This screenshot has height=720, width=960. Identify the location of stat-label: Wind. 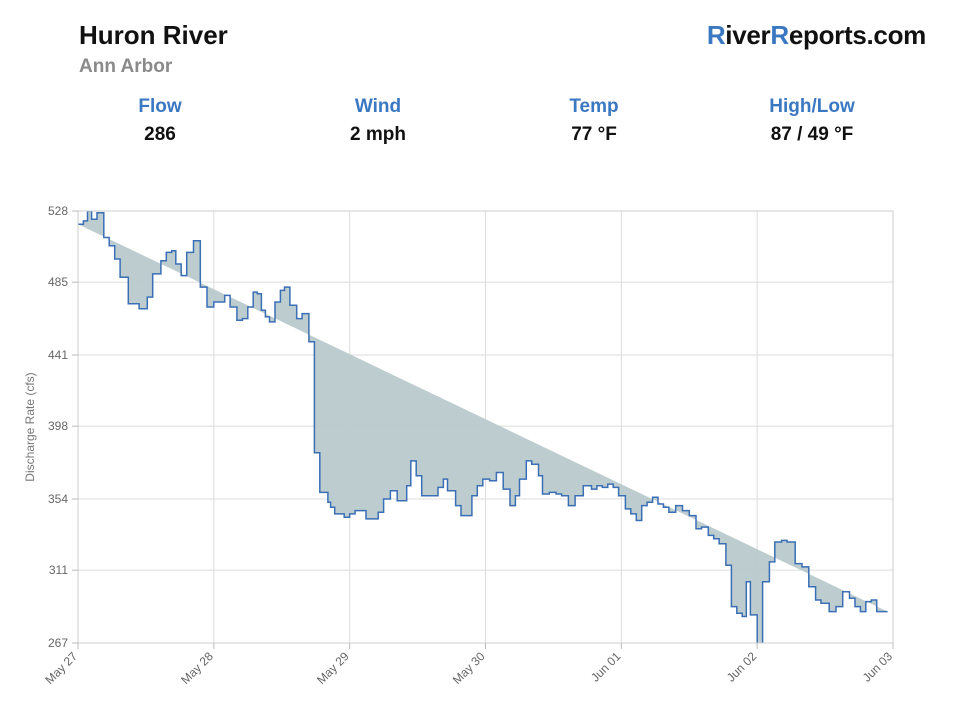
(378, 106).